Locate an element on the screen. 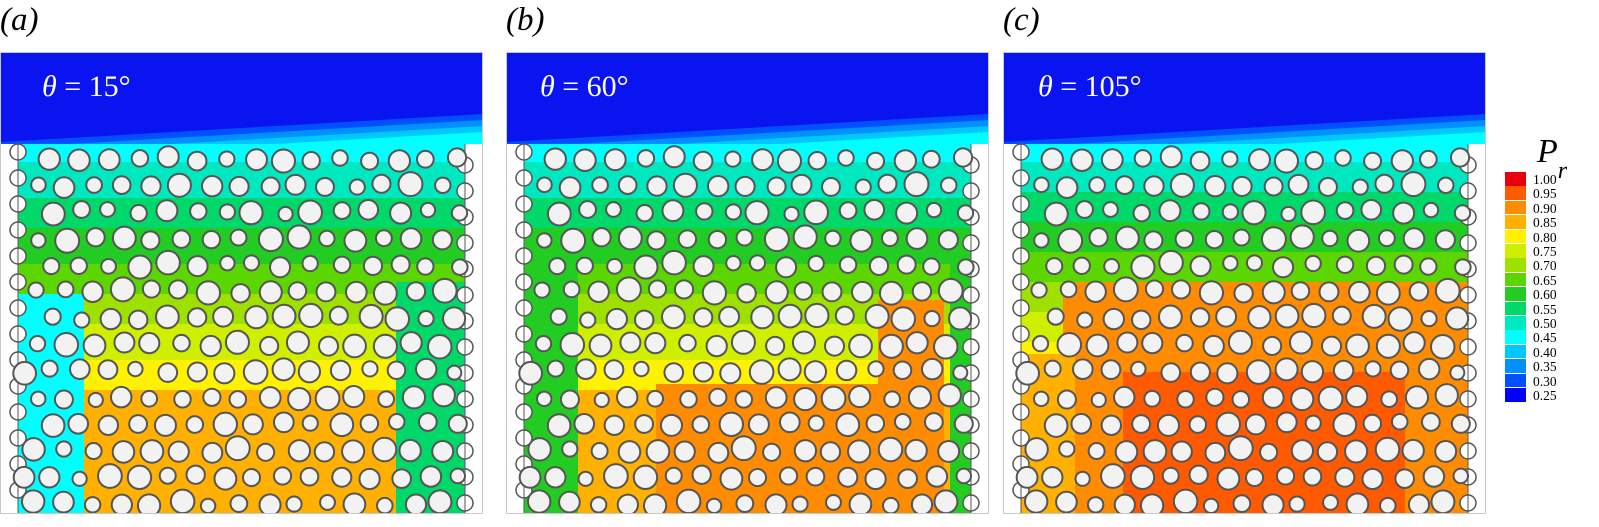  colorbar-tick: 0.75 is located at coordinates (1545, 251).